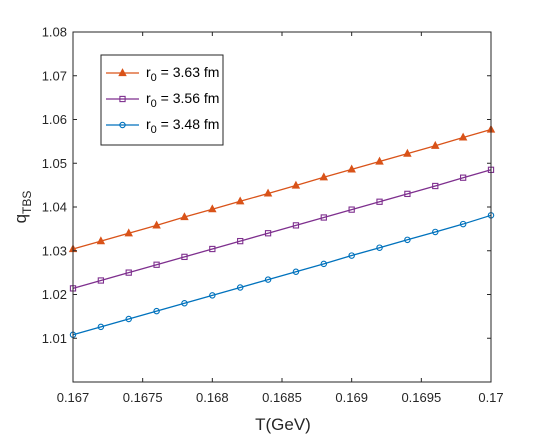 Image resolution: width=545 pixels, height=436 pixels. I want to click on x-axis-label: T(GeV), so click(283, 424).